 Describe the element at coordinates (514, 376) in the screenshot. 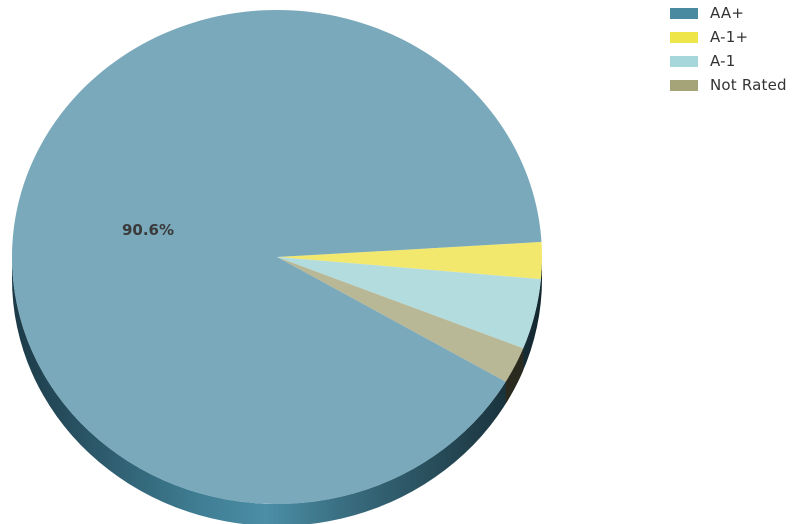

I see `pie-side-not-rated` at that location.